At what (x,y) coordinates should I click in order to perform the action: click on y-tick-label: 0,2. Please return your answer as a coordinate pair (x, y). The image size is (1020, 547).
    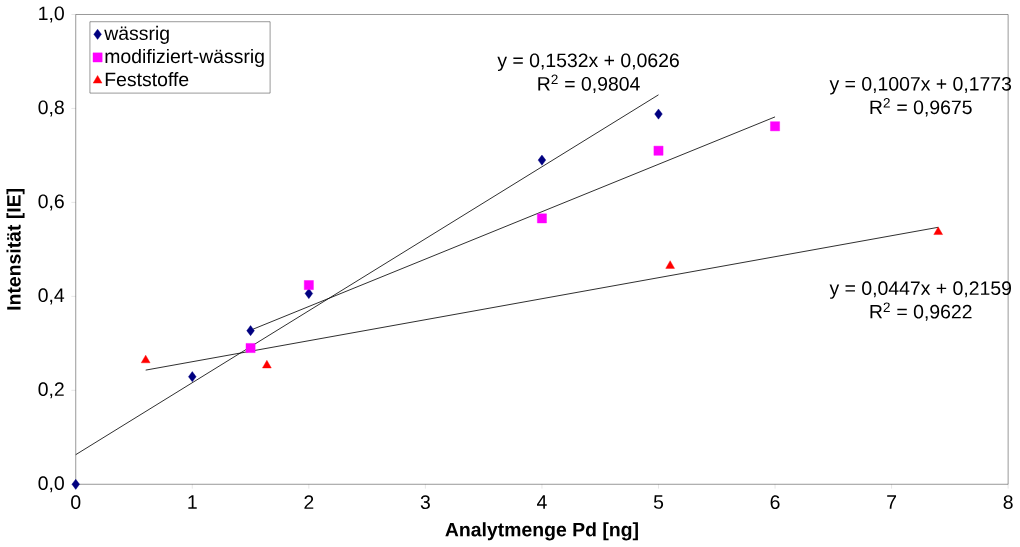
    Looking at the image, I should click on (51, 390).